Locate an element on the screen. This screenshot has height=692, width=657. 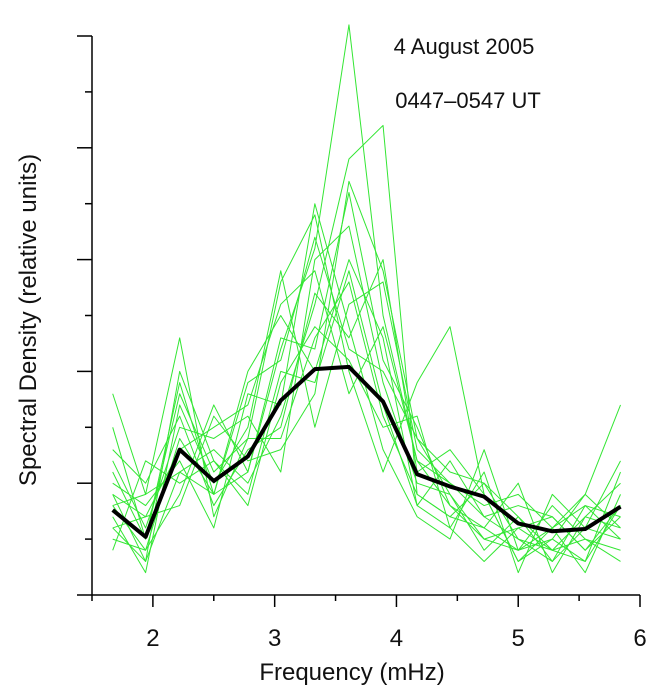
x-axis-label: Frequency (mHz) is located at coordinates (351, 672).